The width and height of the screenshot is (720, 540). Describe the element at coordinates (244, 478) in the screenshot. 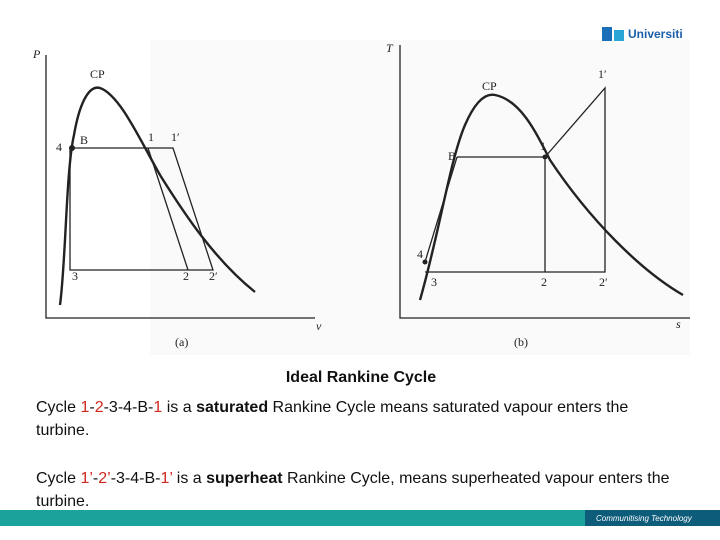

I see `text-segment: superheat` at that location.